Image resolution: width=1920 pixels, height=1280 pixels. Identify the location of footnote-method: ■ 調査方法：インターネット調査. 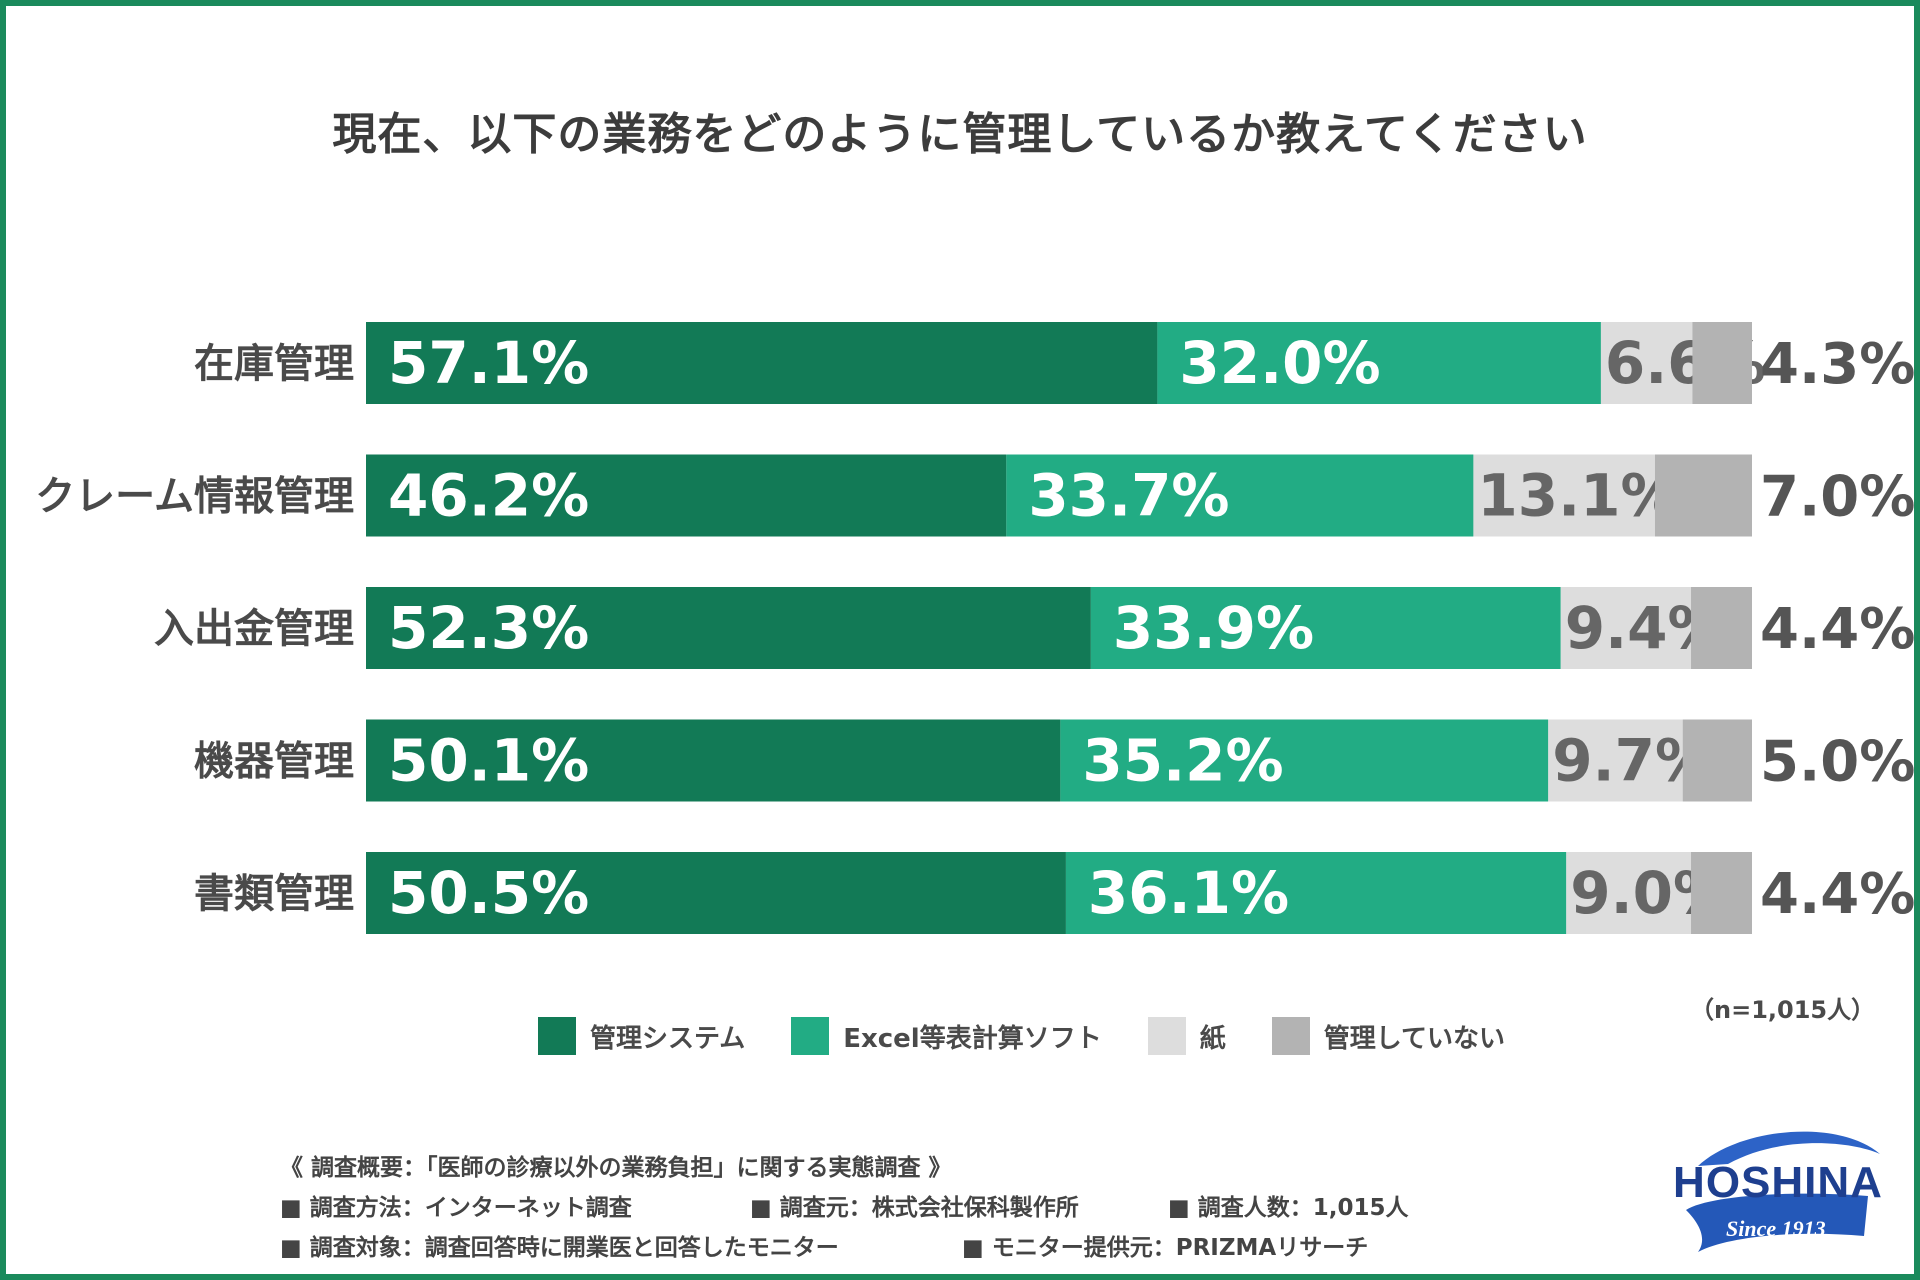
(456, 1208).